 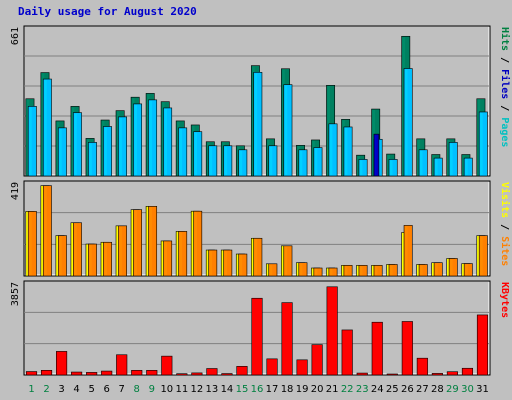 I want to click on legend-bottom: KBytes, so click(x=504, y=300).